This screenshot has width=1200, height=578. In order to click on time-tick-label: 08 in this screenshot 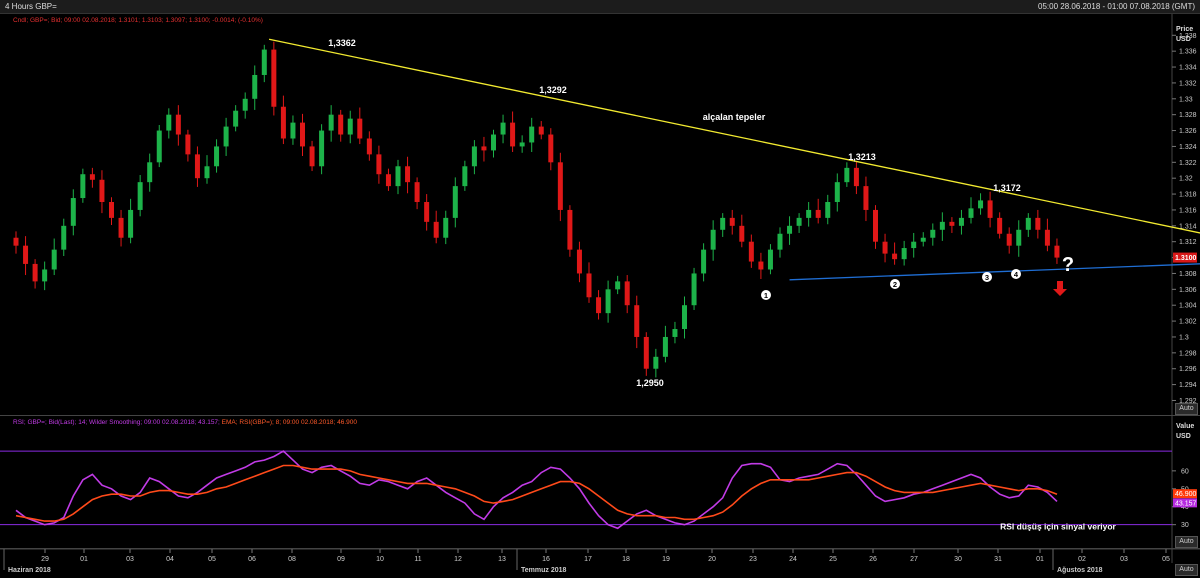, I will do `click(292, 559)`.